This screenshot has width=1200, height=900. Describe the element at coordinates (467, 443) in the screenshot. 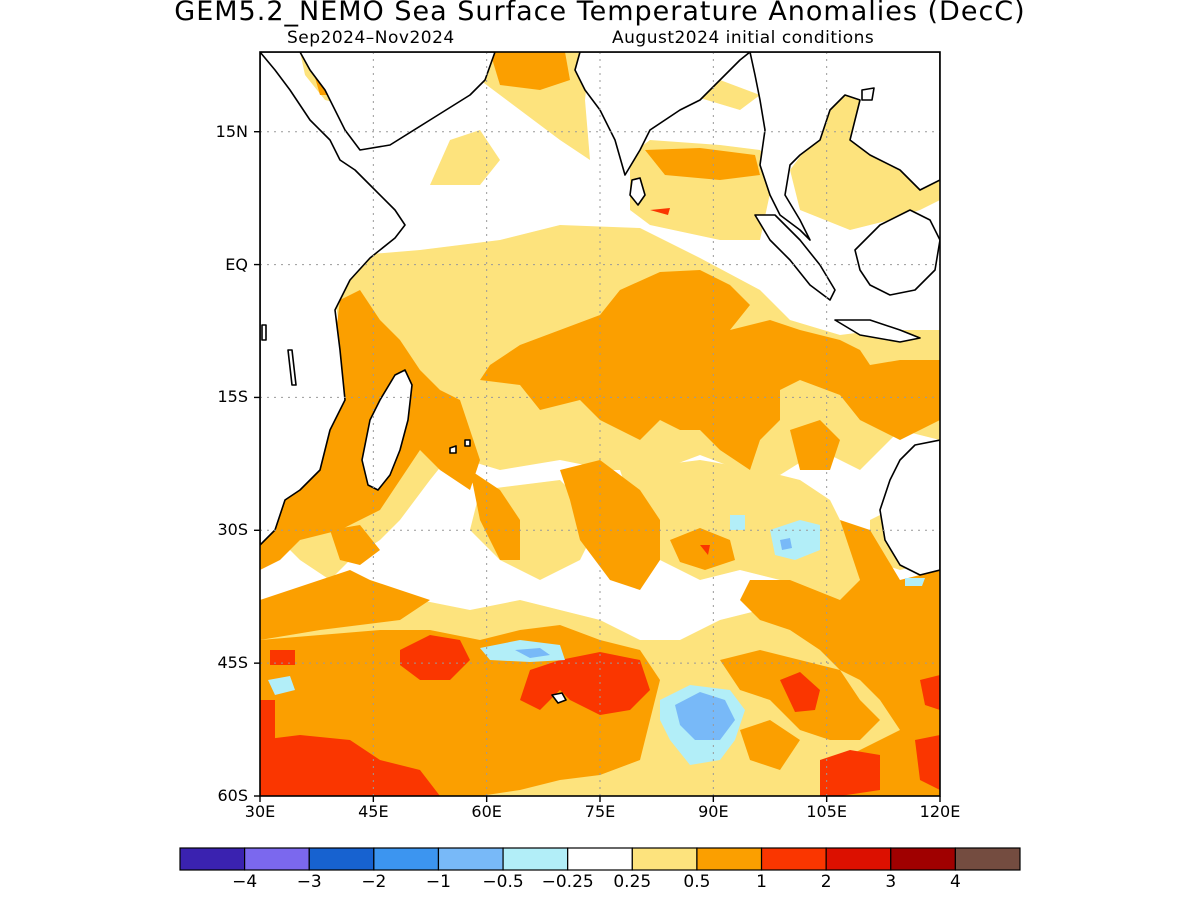

I see `reunion-island` at that location.